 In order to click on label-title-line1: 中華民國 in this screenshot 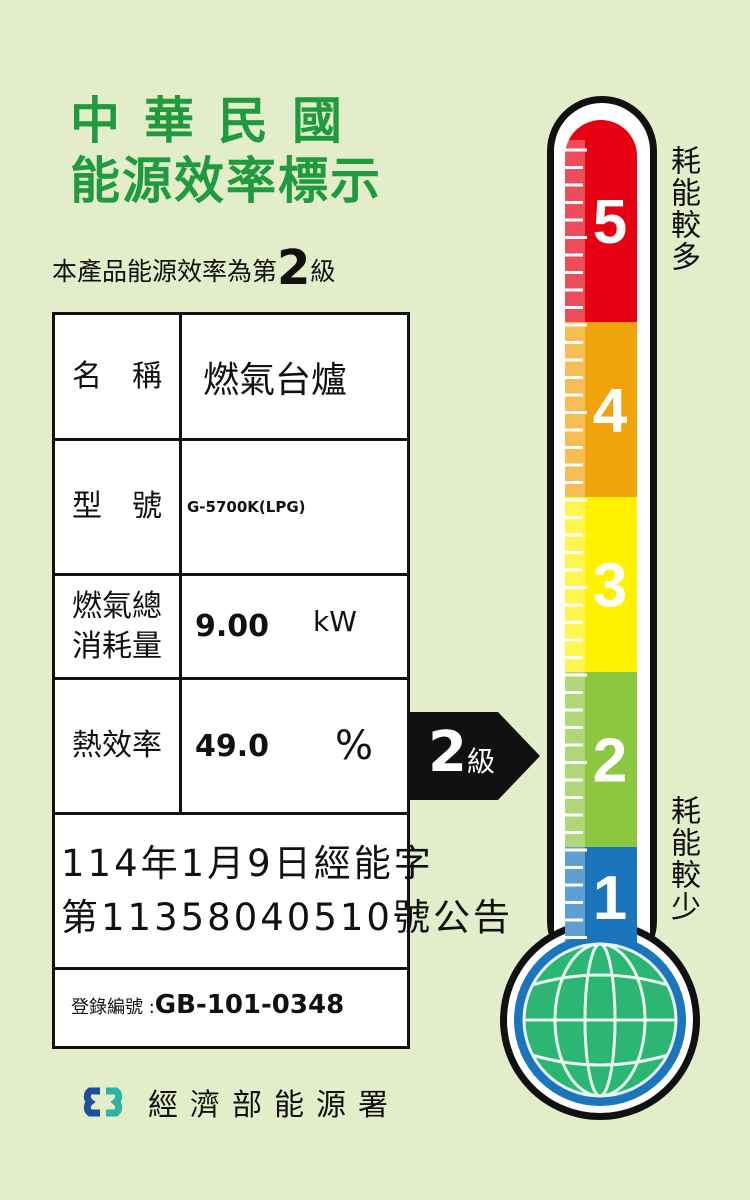, I will do `click(218, 121)`.